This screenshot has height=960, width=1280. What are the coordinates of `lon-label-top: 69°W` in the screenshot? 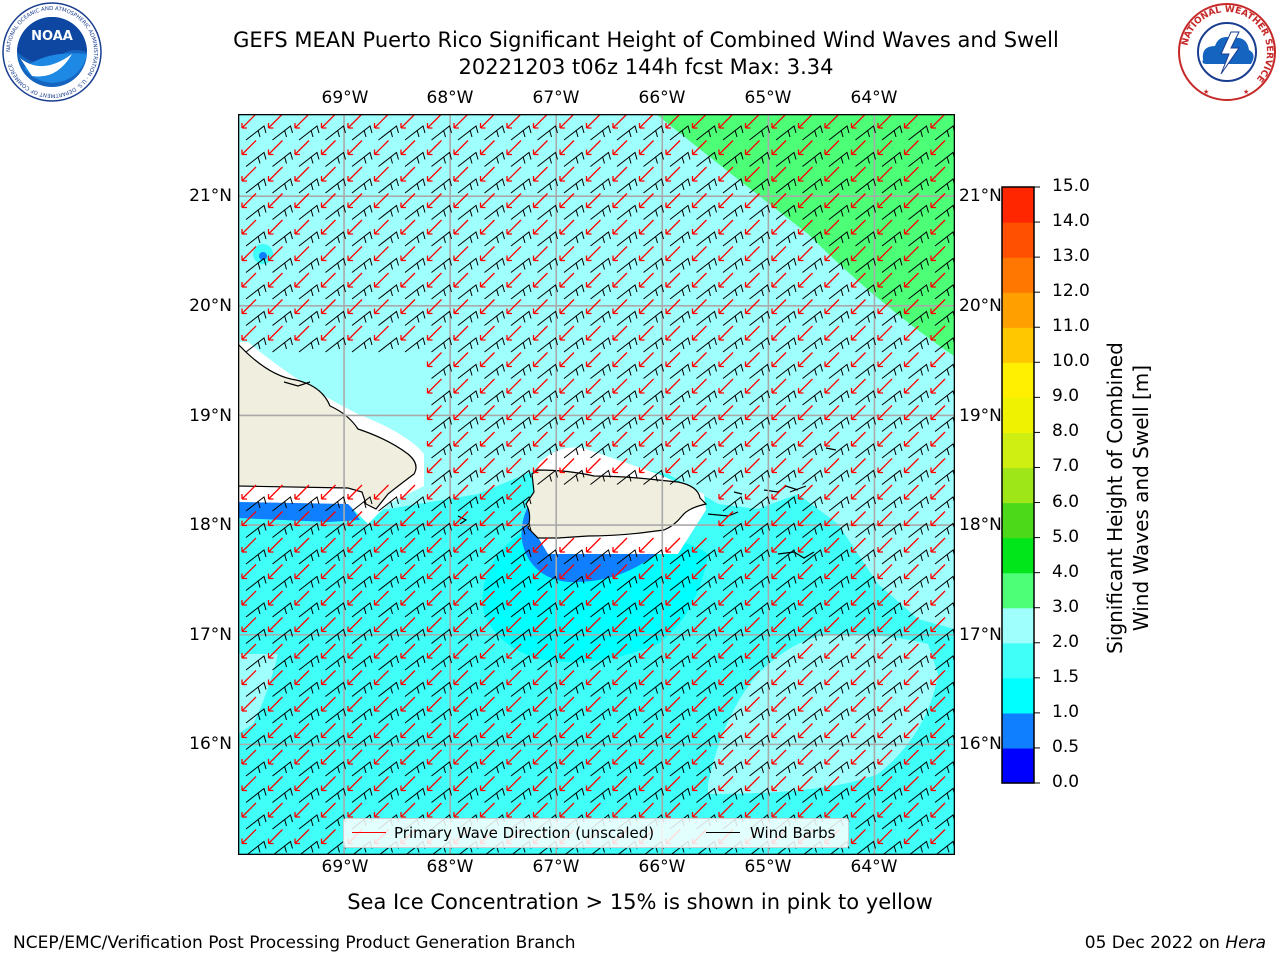 It's located at (345, 98).